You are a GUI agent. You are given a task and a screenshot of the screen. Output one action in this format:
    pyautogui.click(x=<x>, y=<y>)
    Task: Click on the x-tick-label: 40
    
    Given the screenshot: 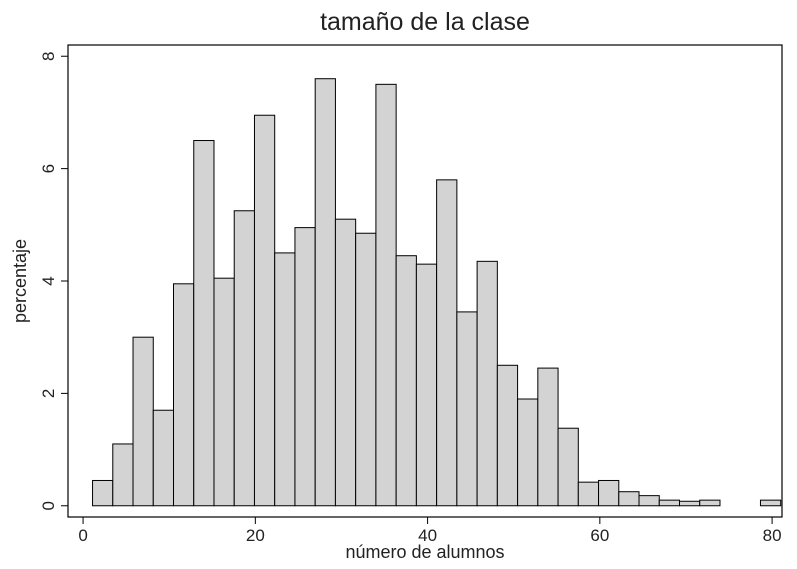 What is the action you would take?
    pyautogui.click(x=427, y=535)
    